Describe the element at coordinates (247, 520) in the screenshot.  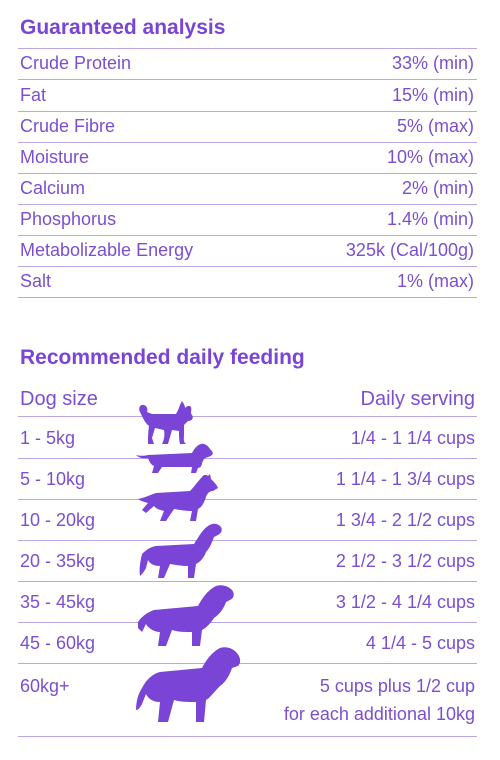
I see `feeding-row: 10 - 20kg 1 3/4 - 2 1/2 cups` at that location.